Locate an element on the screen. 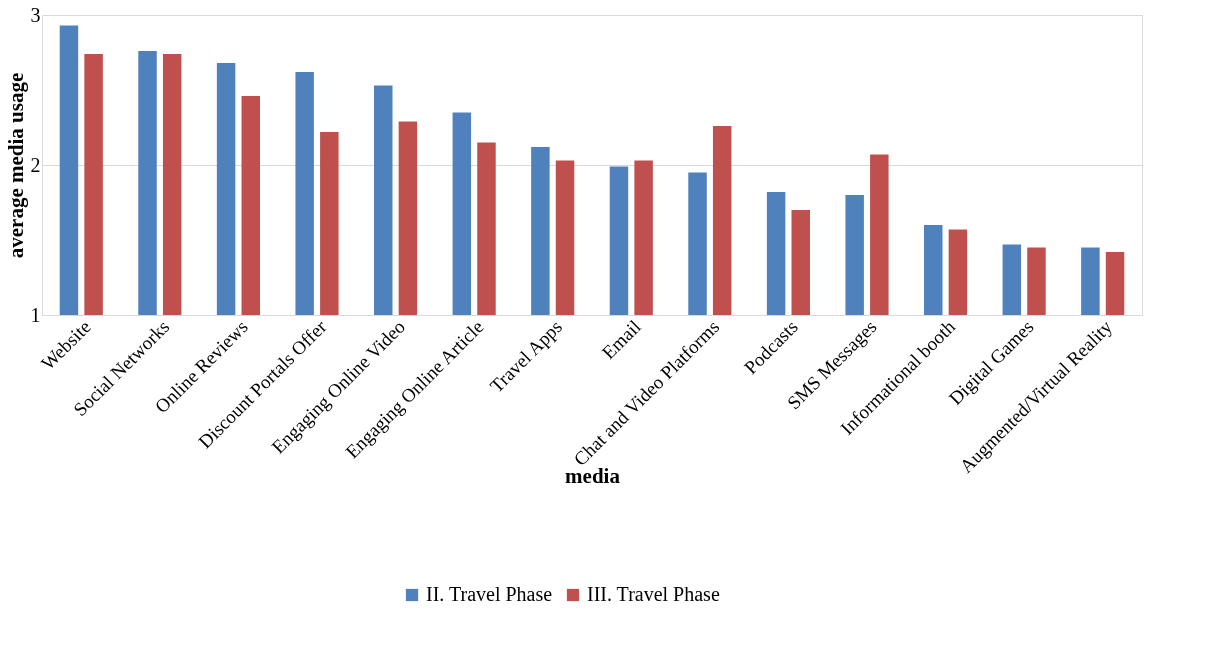 The width and height of the screenshot is (1219, 648). y-axis-title: average media usage is located at coordinates (15, 165).